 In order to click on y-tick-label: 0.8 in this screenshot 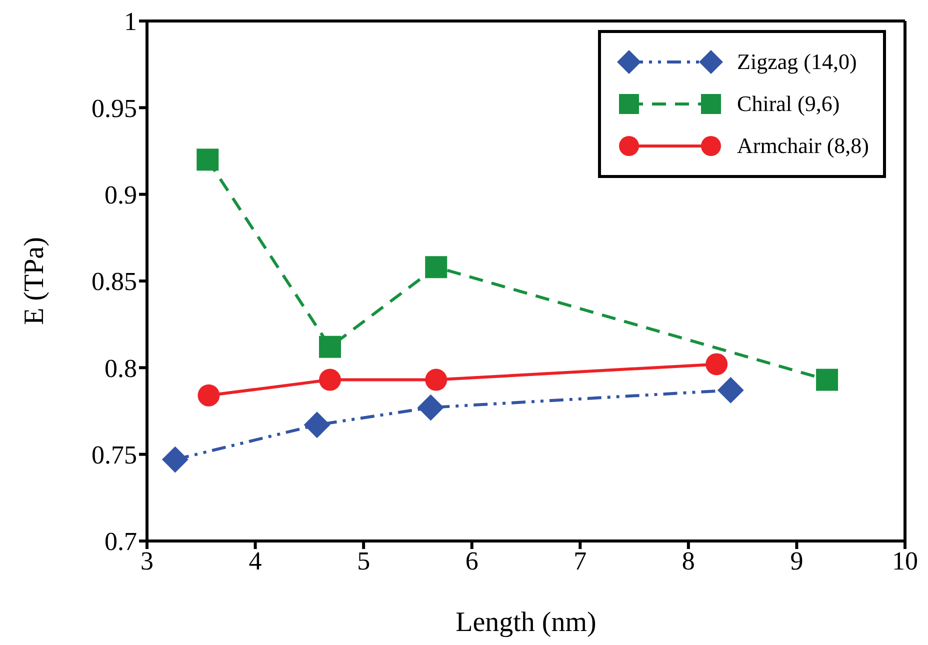, I will do `click(120, 368)`.